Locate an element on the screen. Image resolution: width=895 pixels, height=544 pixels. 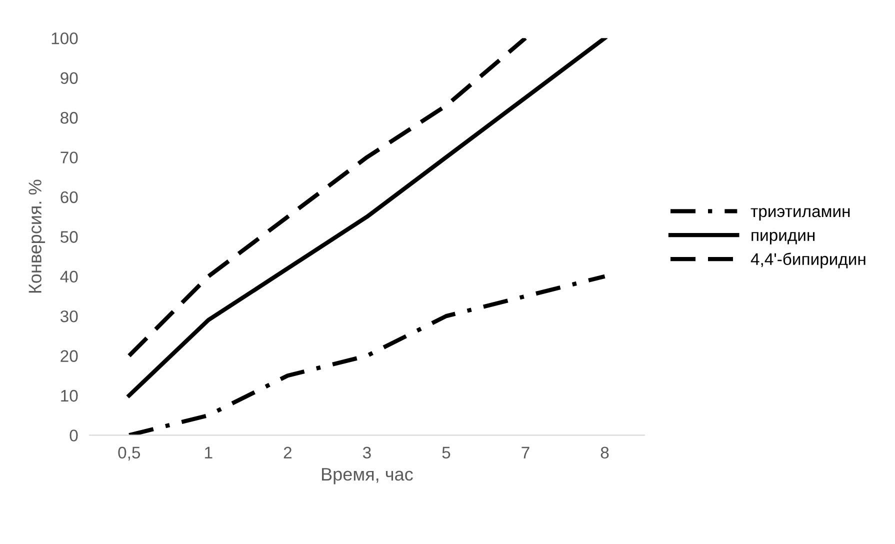
x-axis-title: Время, час is located at coordinates (367, 476).